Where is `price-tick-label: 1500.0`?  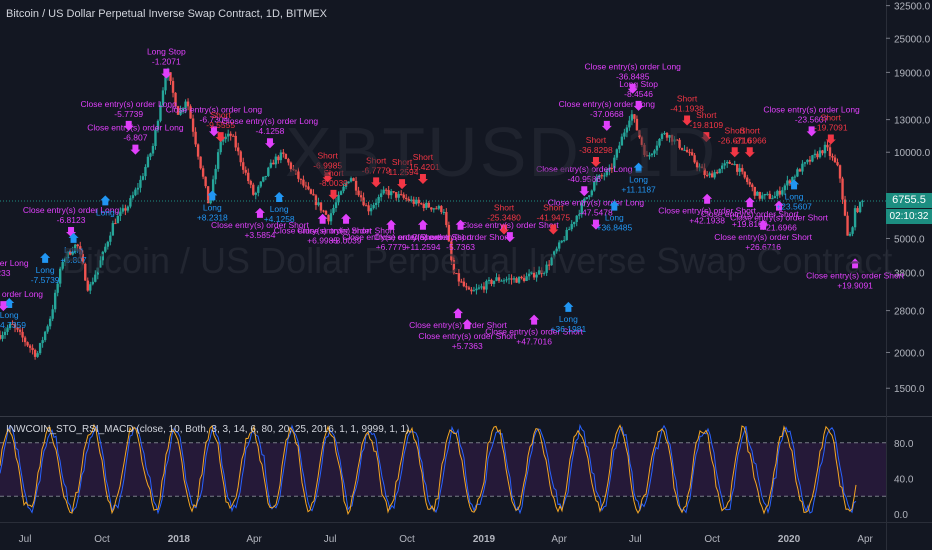 price-tick-label: 1500.0 is located at coordinates (909, 389).